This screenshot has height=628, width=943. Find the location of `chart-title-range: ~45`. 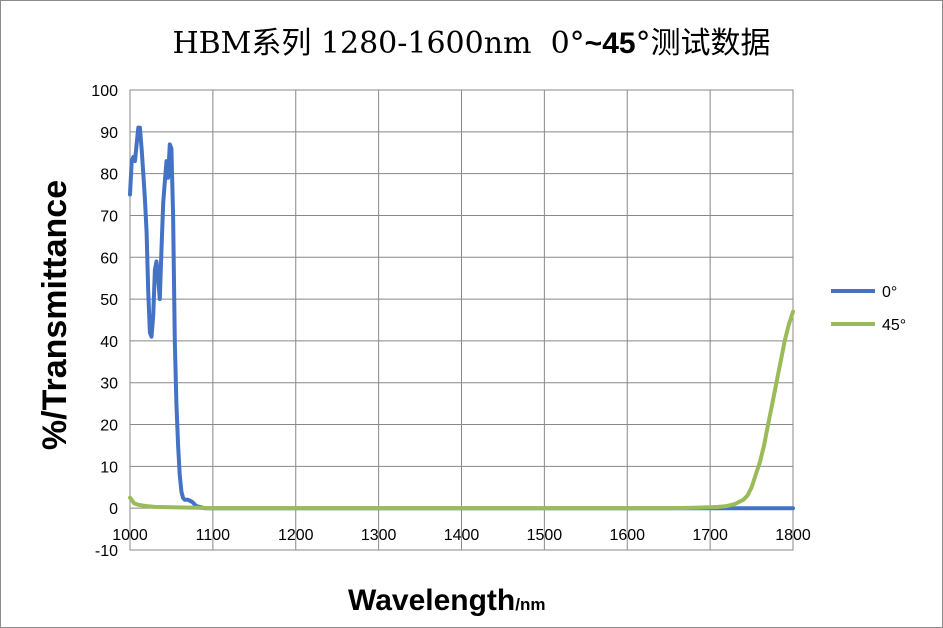

chart-title-range: ~45 is located at coordinates (610, 43).